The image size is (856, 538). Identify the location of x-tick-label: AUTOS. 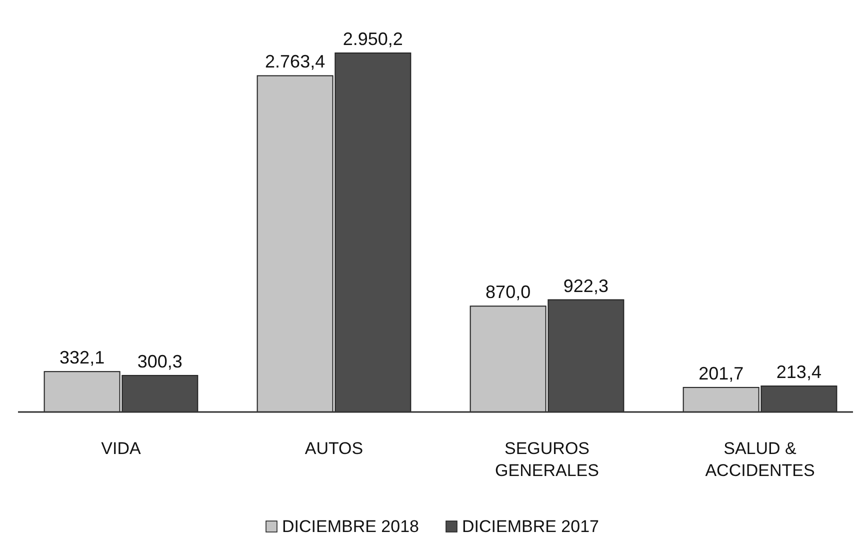
(334, 448).